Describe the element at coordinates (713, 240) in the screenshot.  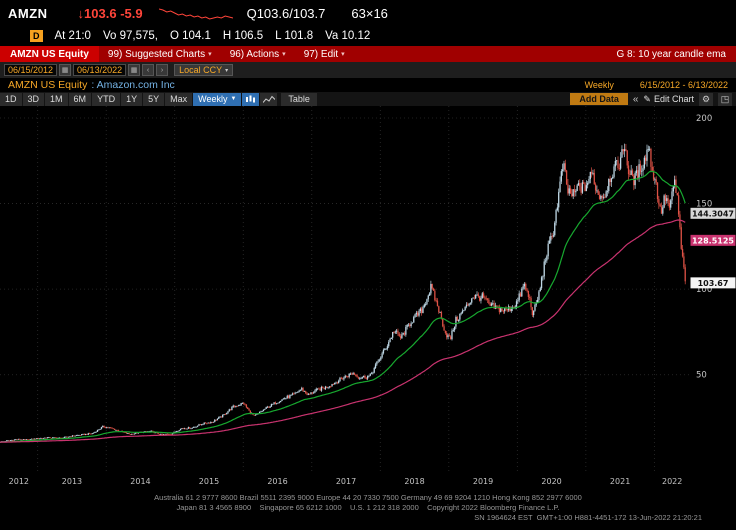
I see `svg-text: 128.5125` at that location.